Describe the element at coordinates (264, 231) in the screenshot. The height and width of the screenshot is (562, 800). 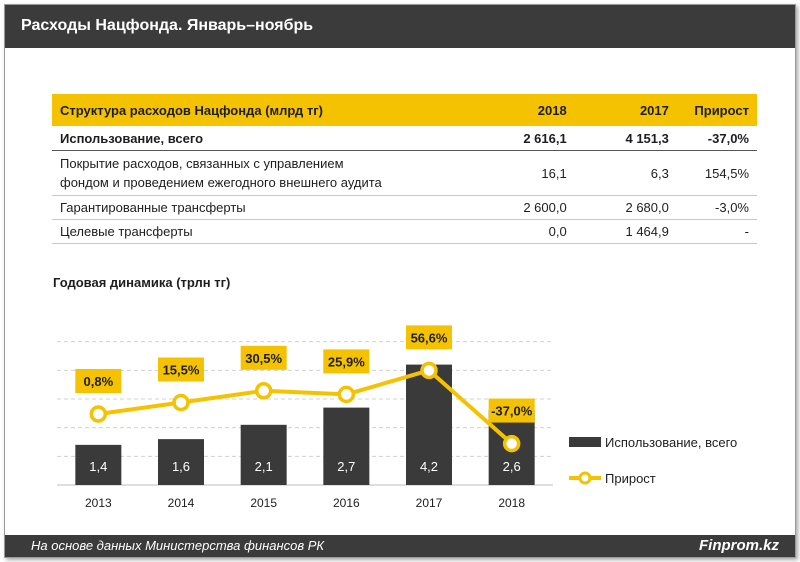
I see `row-label: Целевые трансферты` at that location.